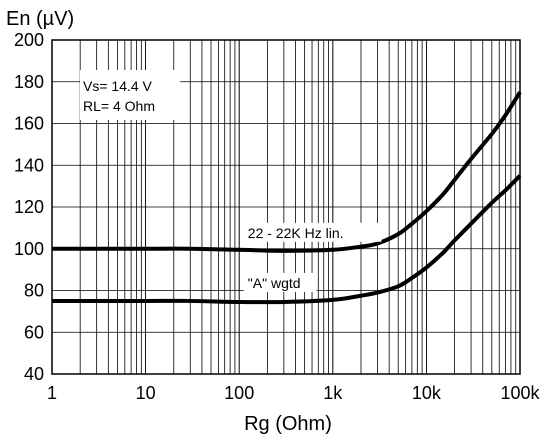  Describe the element at coordinates (118, 86) in the screenshot. I see `annotation-vs: Vs= 14.4 V` at that location.